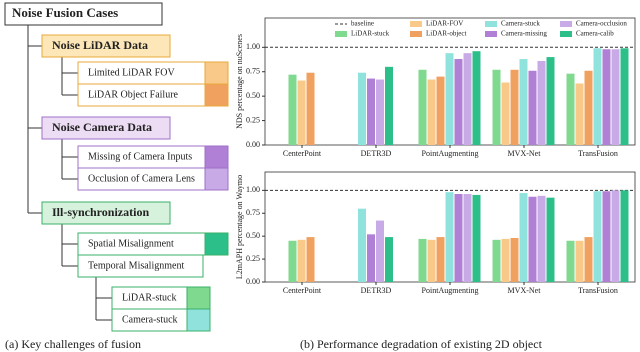 The height and width of the screenshot is (352, 640). Describe the element at coordinates (150, 319) in the screenshot. I see `leaf-label: Camera-stuck` at that location.